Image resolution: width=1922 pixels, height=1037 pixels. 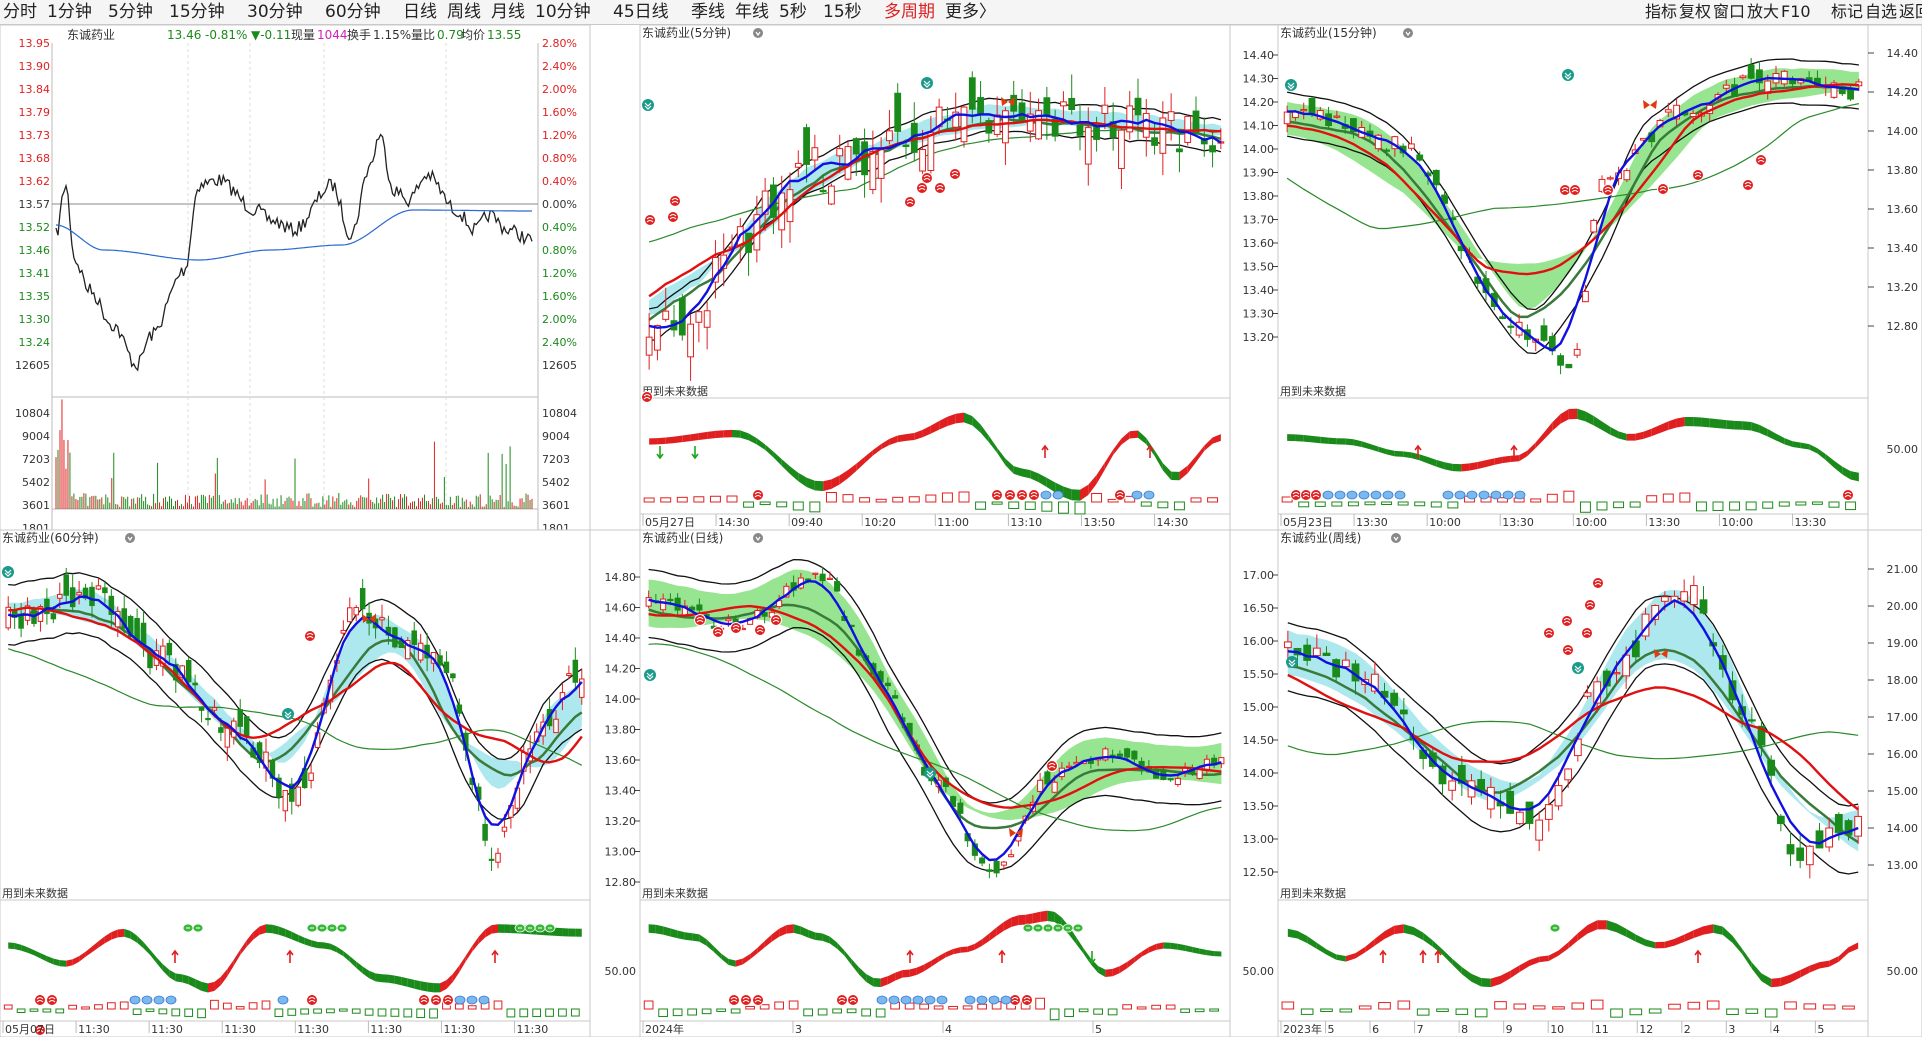 What do you see at coordinates (556, 505) in the screenshot?
I see `vol-tick-label: 3601` at bounding box center [556, 505].